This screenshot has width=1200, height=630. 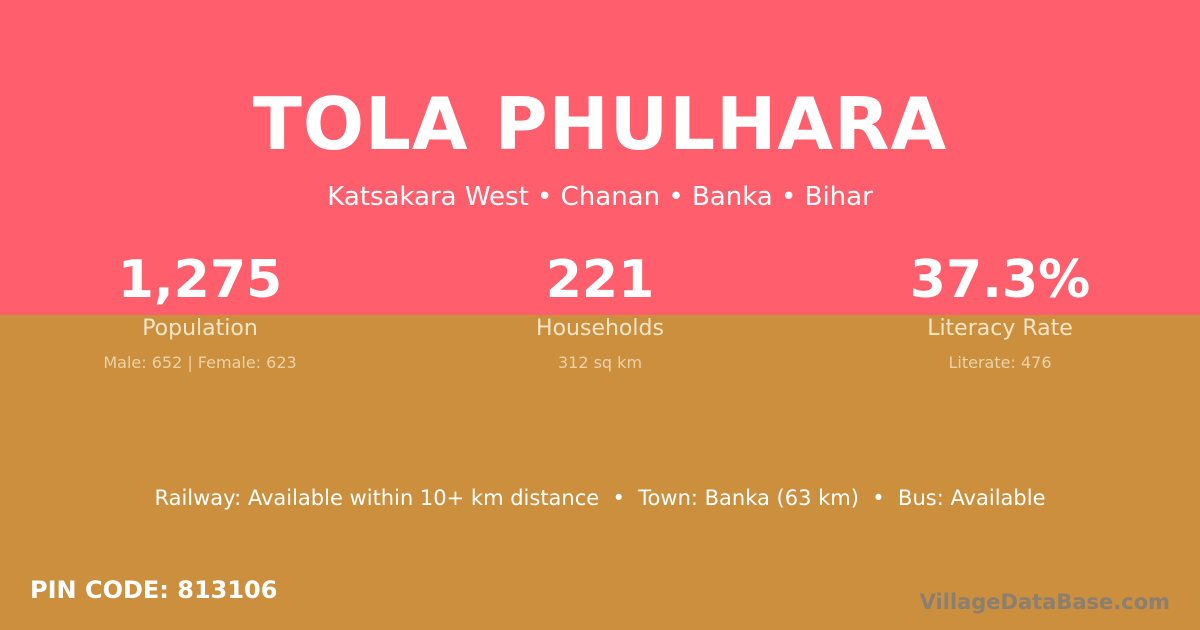 I want to click on location-breadcrumb: Katsakara West • Chanan • Banka • Bihar, so click(x=600, y=197).